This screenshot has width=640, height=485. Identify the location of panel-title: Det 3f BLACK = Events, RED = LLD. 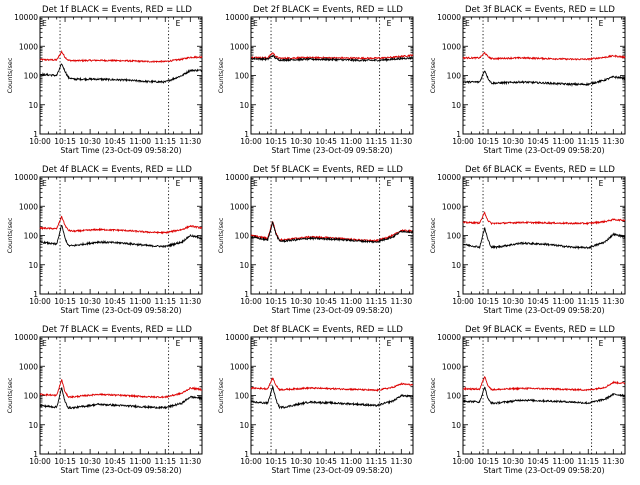
(540, 10).